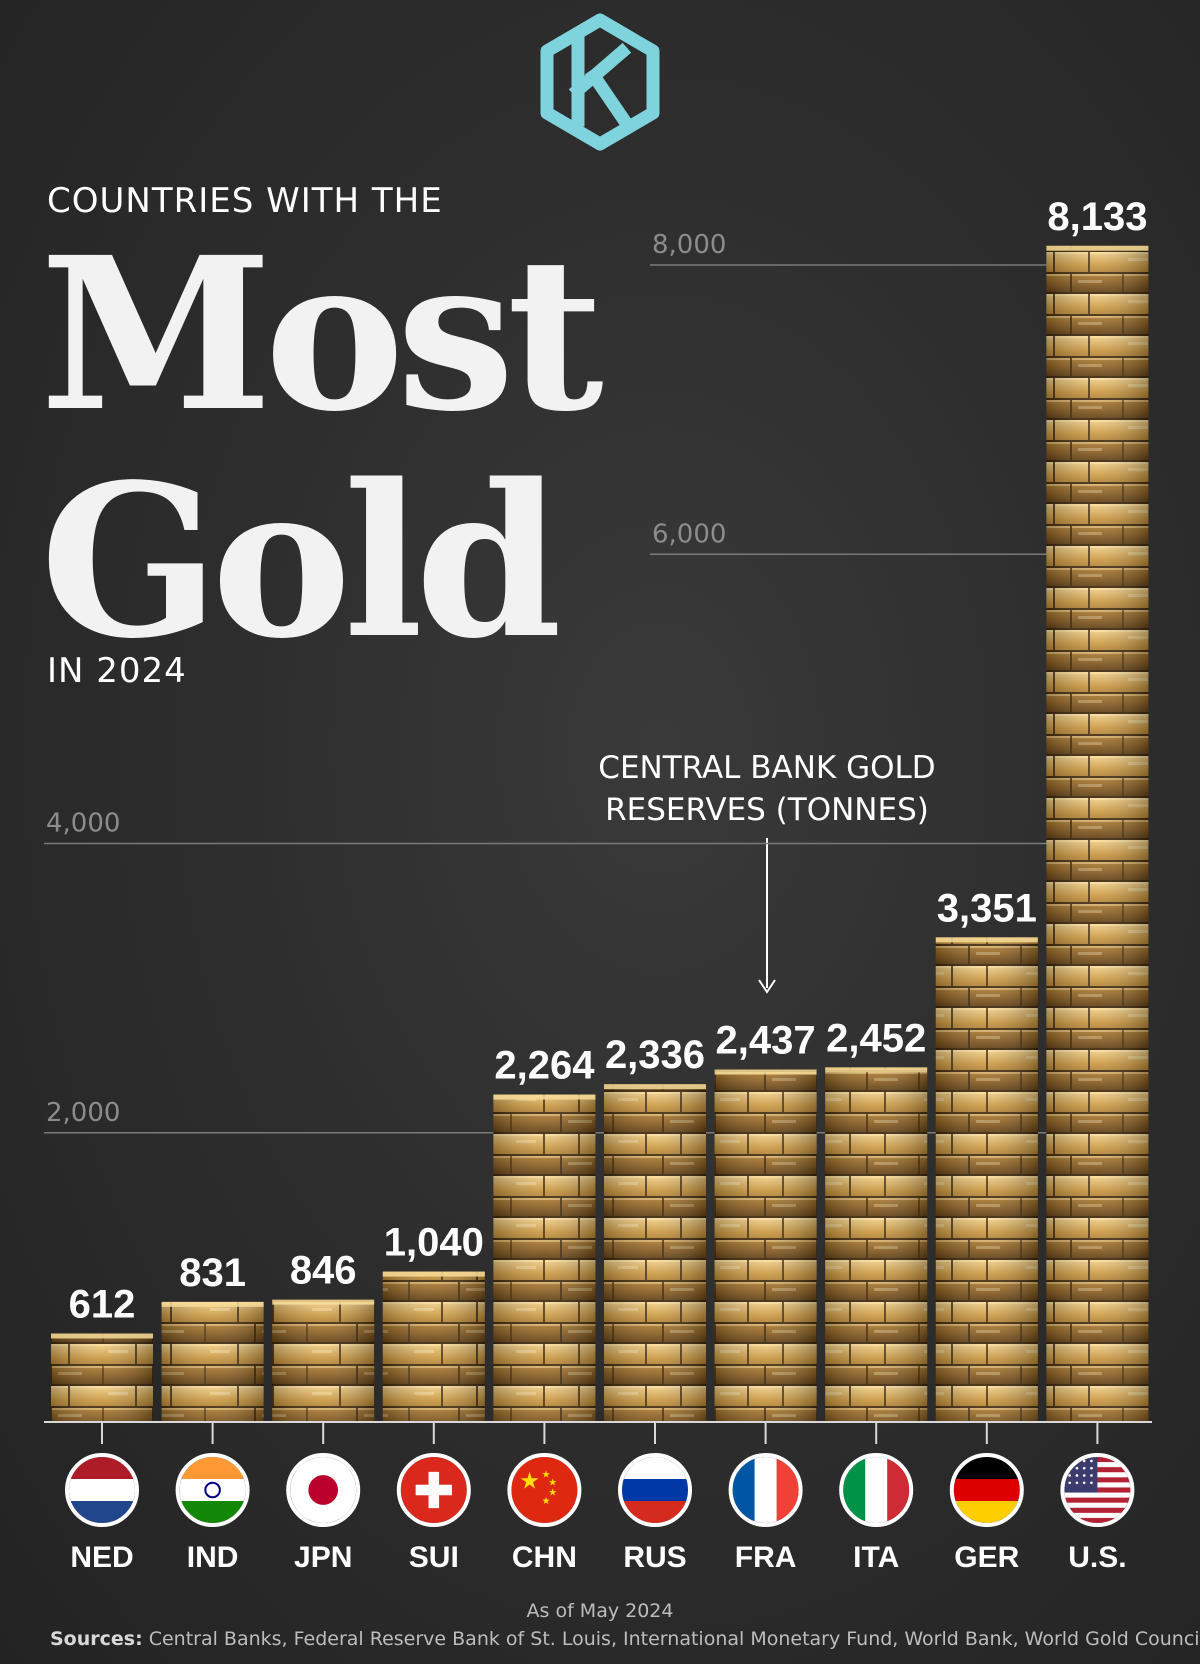 This screenshot has height=1664, width=1200. Describe the element at coordinates (213, 1557) in the screenshot. I see `category-label-IND: IND` at that location.